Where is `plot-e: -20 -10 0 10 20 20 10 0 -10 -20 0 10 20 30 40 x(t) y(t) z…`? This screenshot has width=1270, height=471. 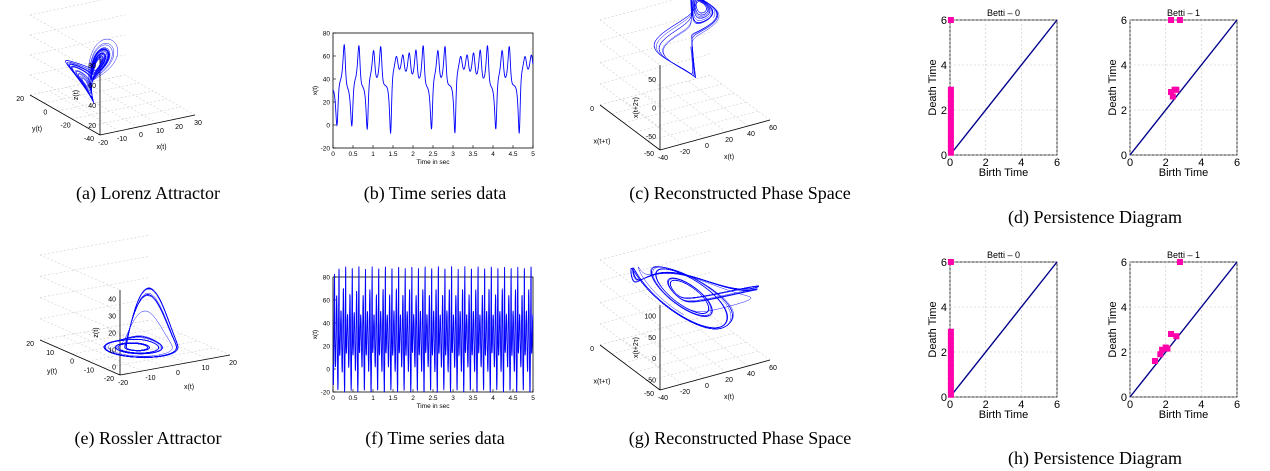
plot-e: -20 -10 0 10 20 20 10 0 -10 -20 0 10 20 30 40 x(t) y(t) z… is located at coordinates (131, 312).